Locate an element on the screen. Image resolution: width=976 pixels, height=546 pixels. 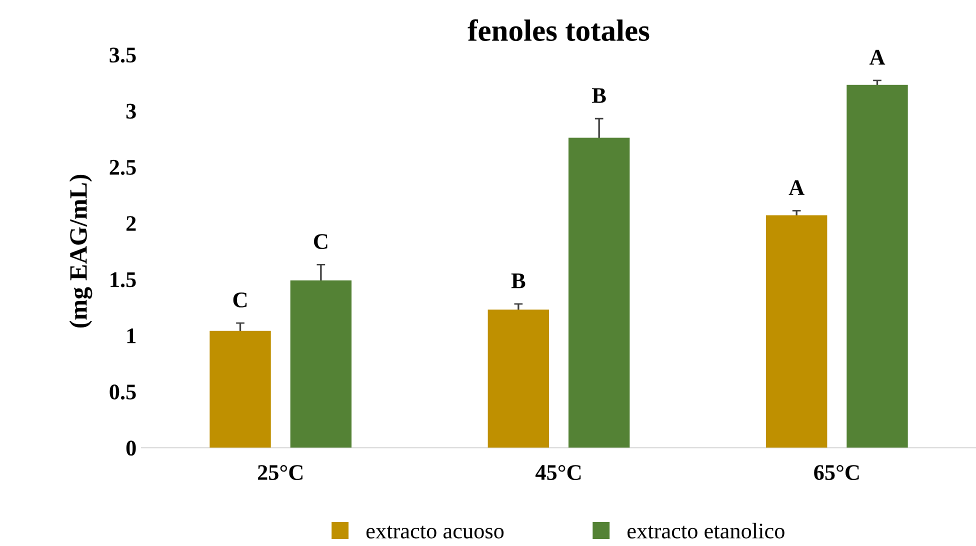
y-tick-label: 1.5 is located at coordinates (123, 280).